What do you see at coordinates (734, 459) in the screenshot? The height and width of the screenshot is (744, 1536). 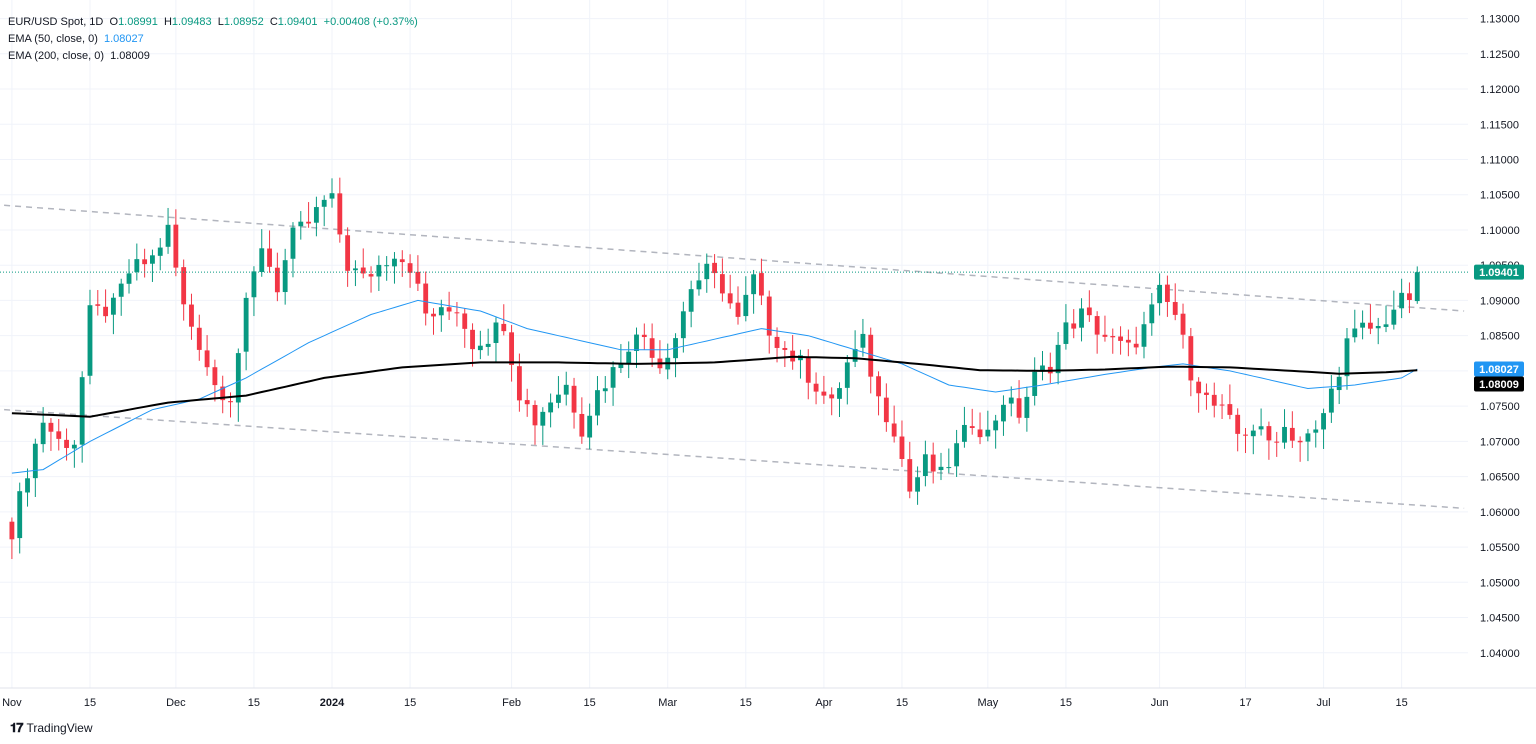 I see `trendline` at bounding box center [734, 459].